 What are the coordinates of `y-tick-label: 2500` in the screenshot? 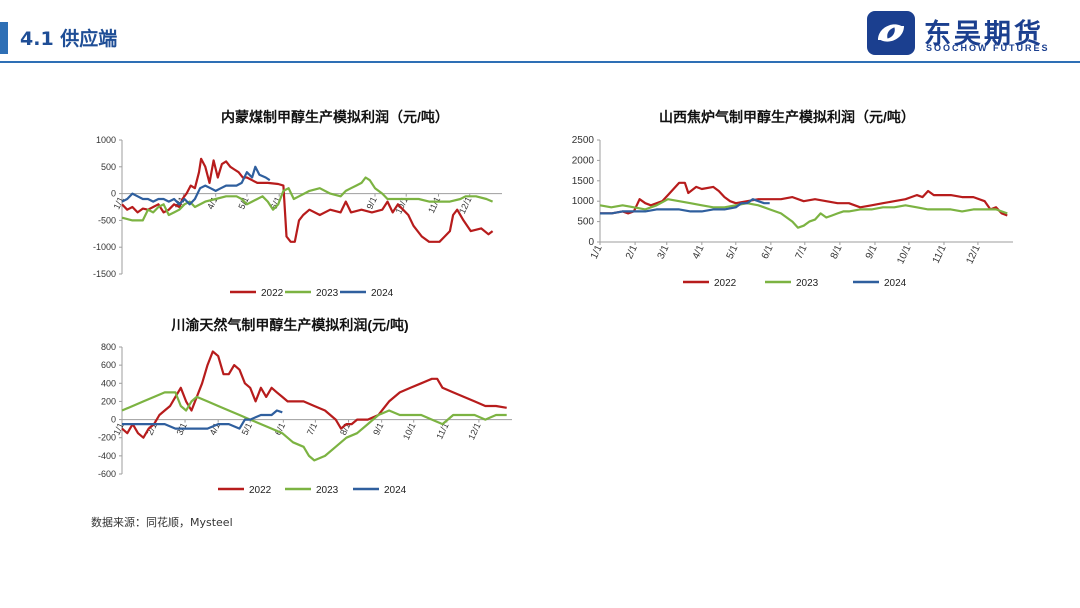 It's located at (583, 140).